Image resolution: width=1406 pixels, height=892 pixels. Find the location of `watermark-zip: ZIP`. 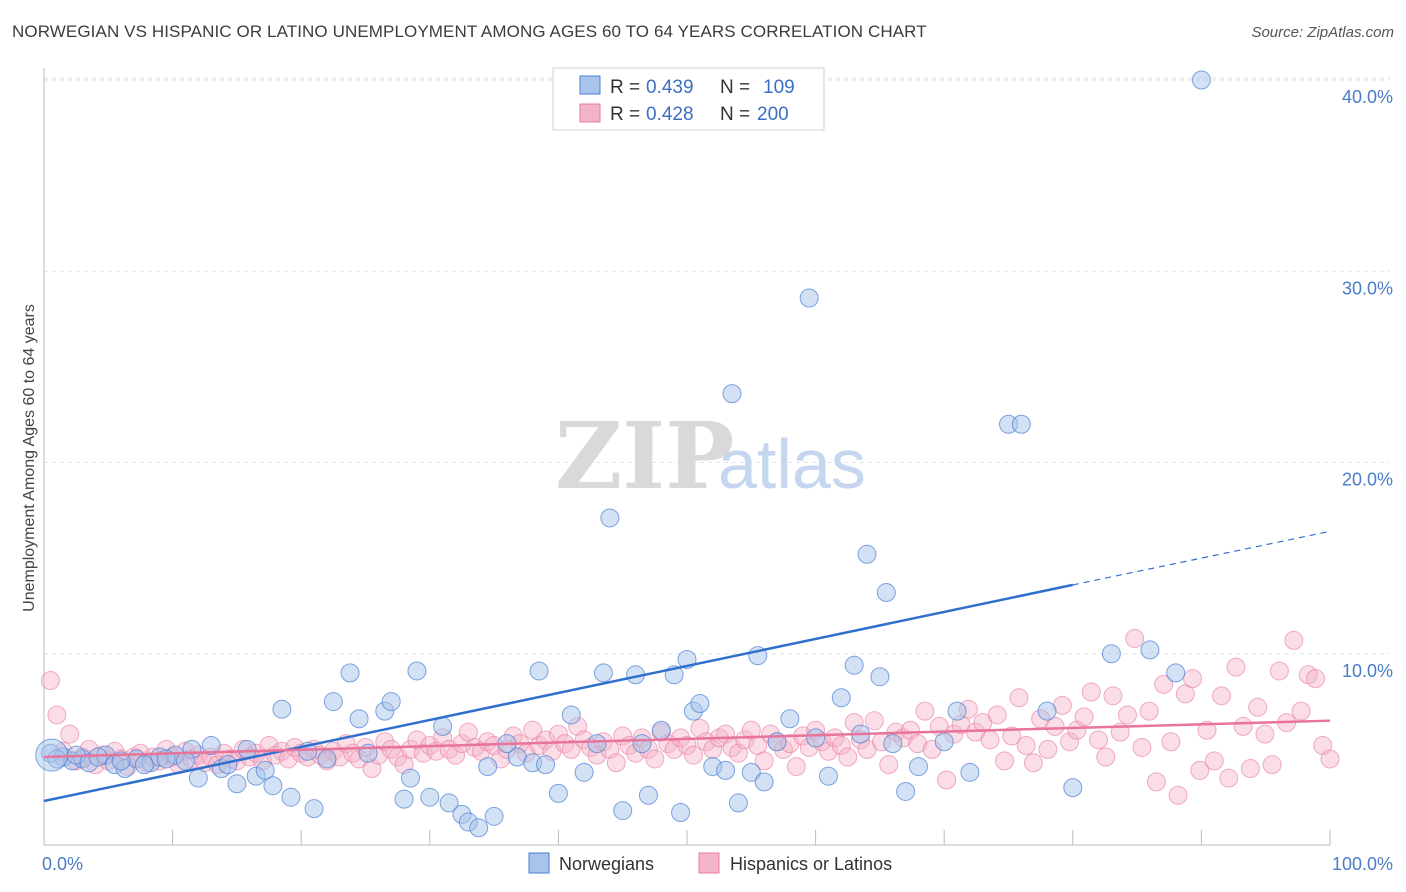

watermark-zip: ZIP is located at coordinates (644, 456).